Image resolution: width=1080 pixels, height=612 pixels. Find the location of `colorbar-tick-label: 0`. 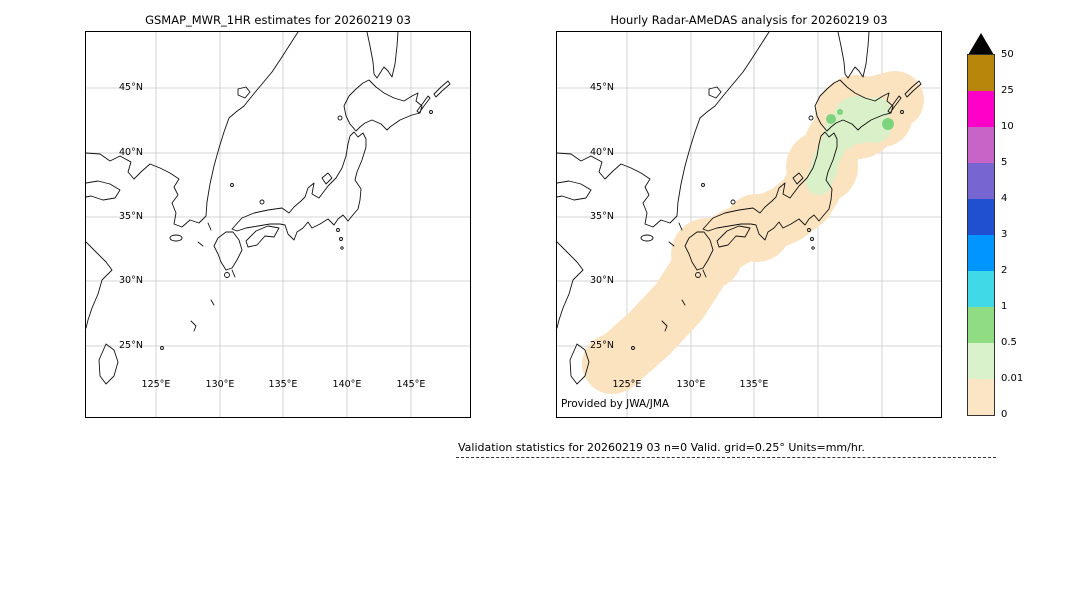

colorbar-tick-label: 0 is located at coordinates (1004, 414).